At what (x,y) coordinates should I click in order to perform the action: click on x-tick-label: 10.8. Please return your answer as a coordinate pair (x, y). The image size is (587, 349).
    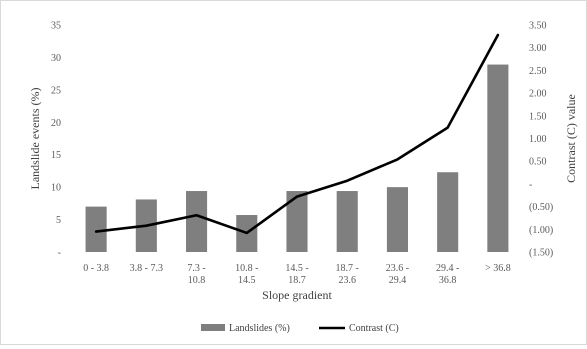
    Looking at the image, I should click on (197, 280).